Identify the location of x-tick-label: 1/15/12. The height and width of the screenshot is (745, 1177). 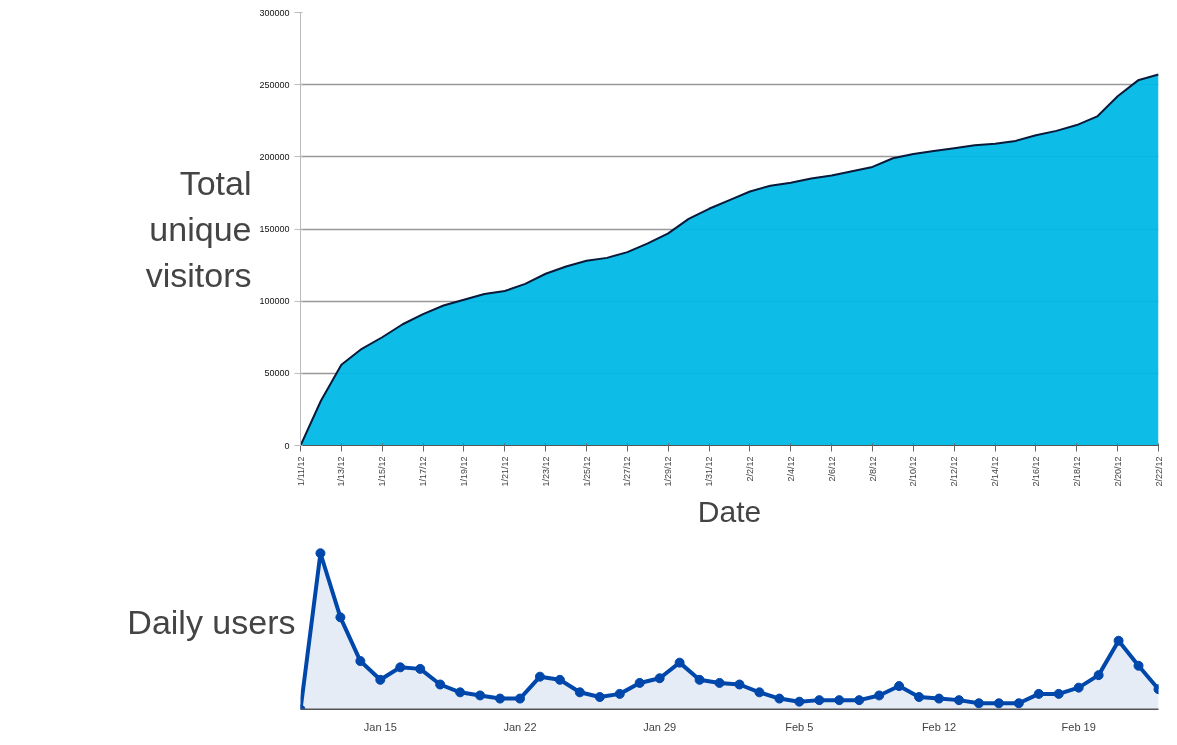
(382, 471).